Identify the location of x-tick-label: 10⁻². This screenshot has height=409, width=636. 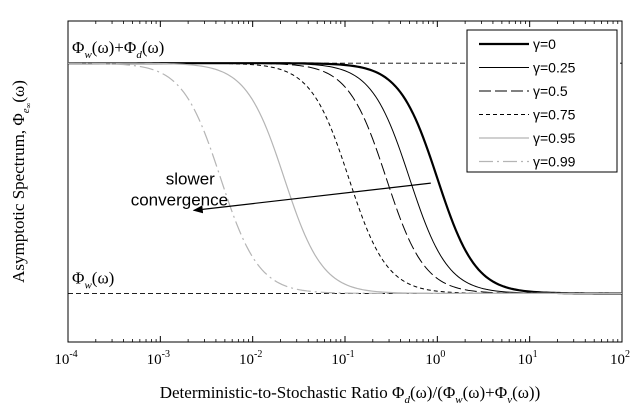
(250, 358).